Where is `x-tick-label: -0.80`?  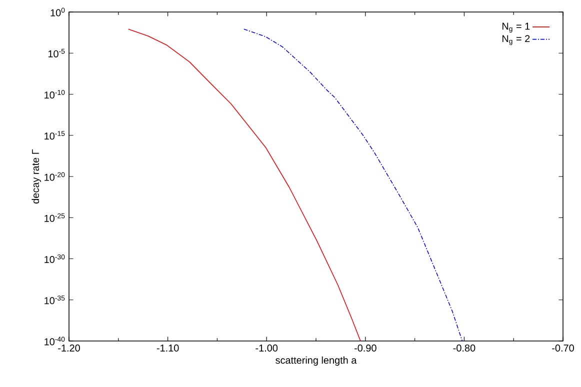
x-tick-label: -0.80 is located at coordinates (464, 348).